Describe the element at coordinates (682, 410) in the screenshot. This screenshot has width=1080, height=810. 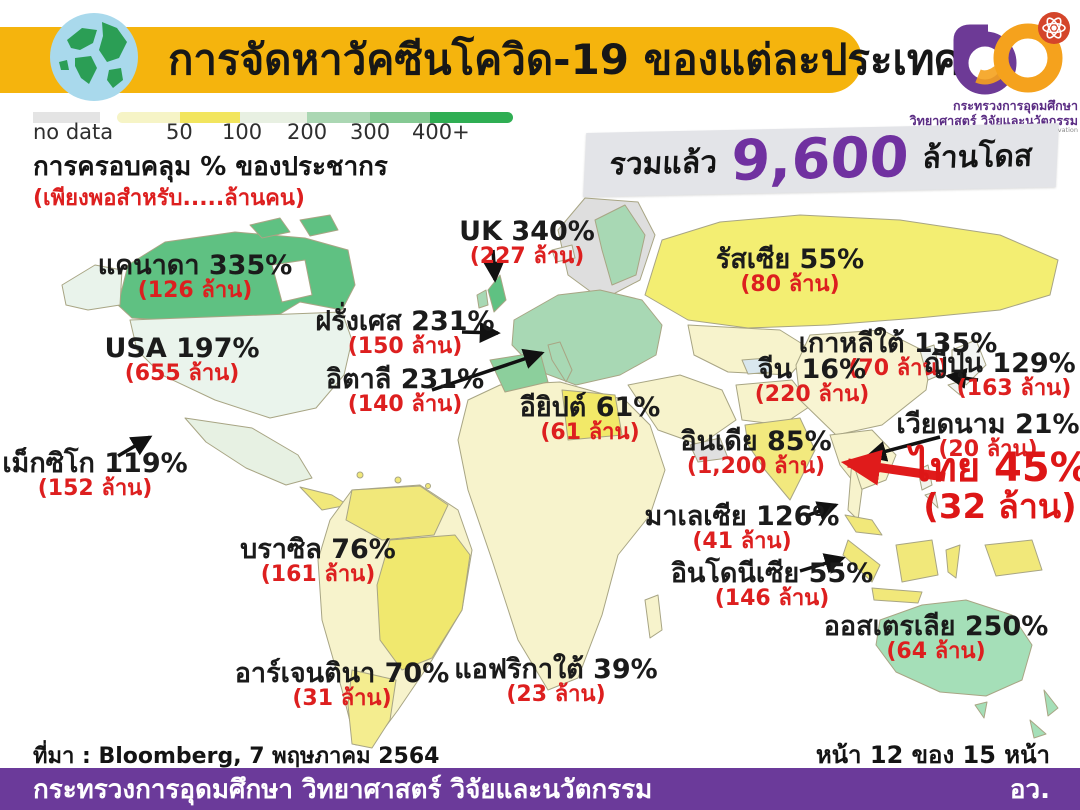
I see `region-middle-east` at that location.